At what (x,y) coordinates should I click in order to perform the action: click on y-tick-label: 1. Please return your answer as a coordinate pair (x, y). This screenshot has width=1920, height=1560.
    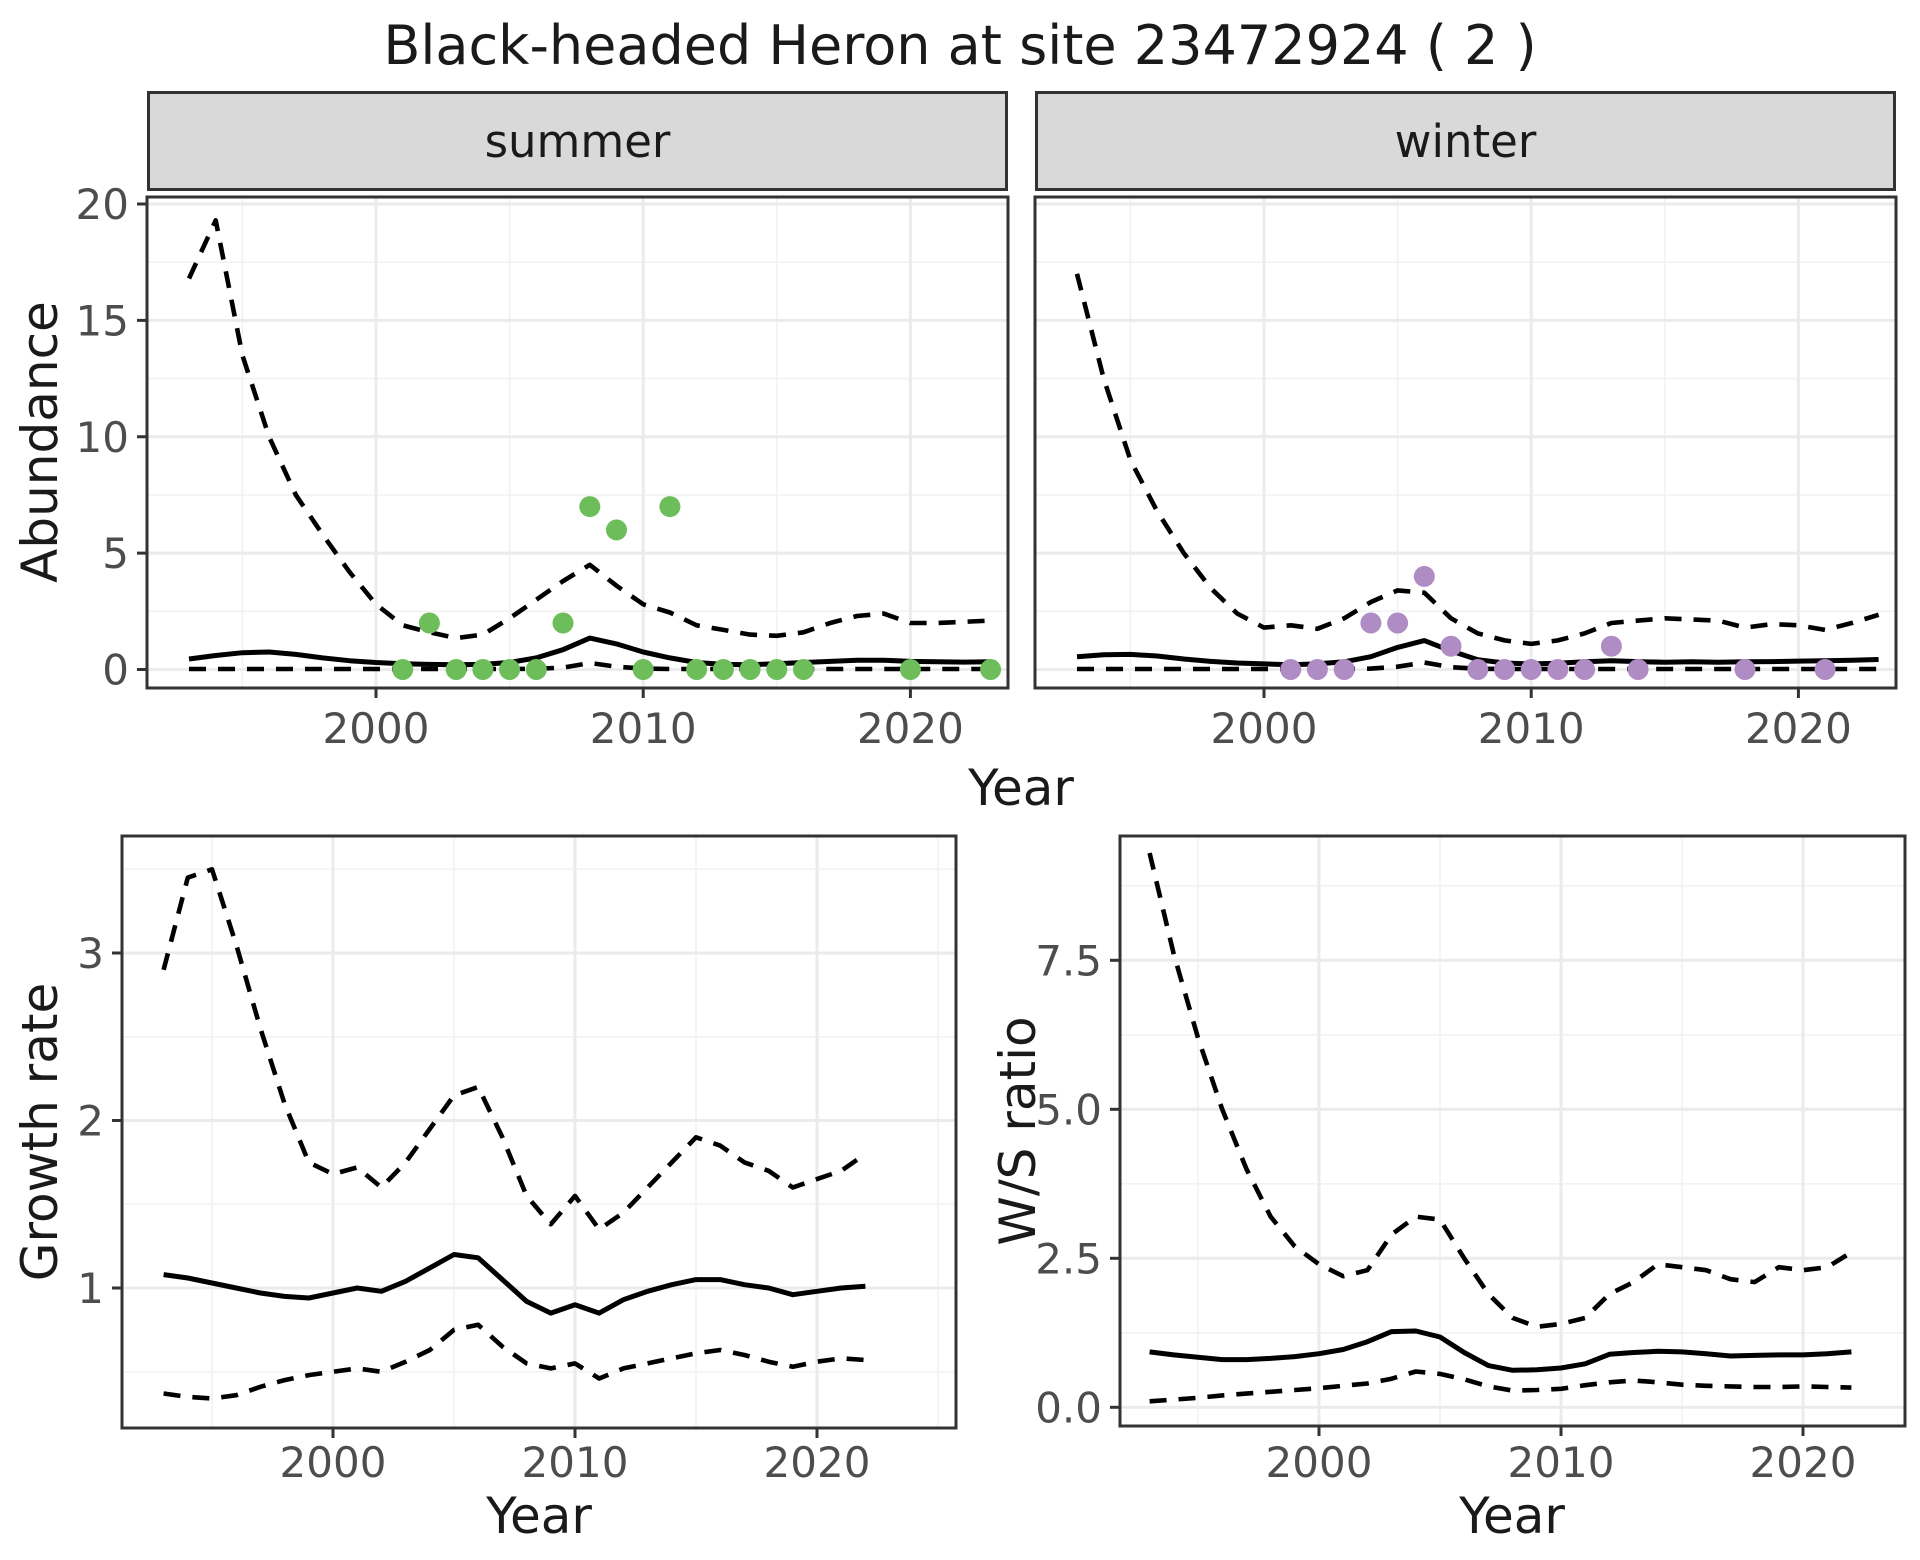
    Looking at the image, I should click on (90, 1288).